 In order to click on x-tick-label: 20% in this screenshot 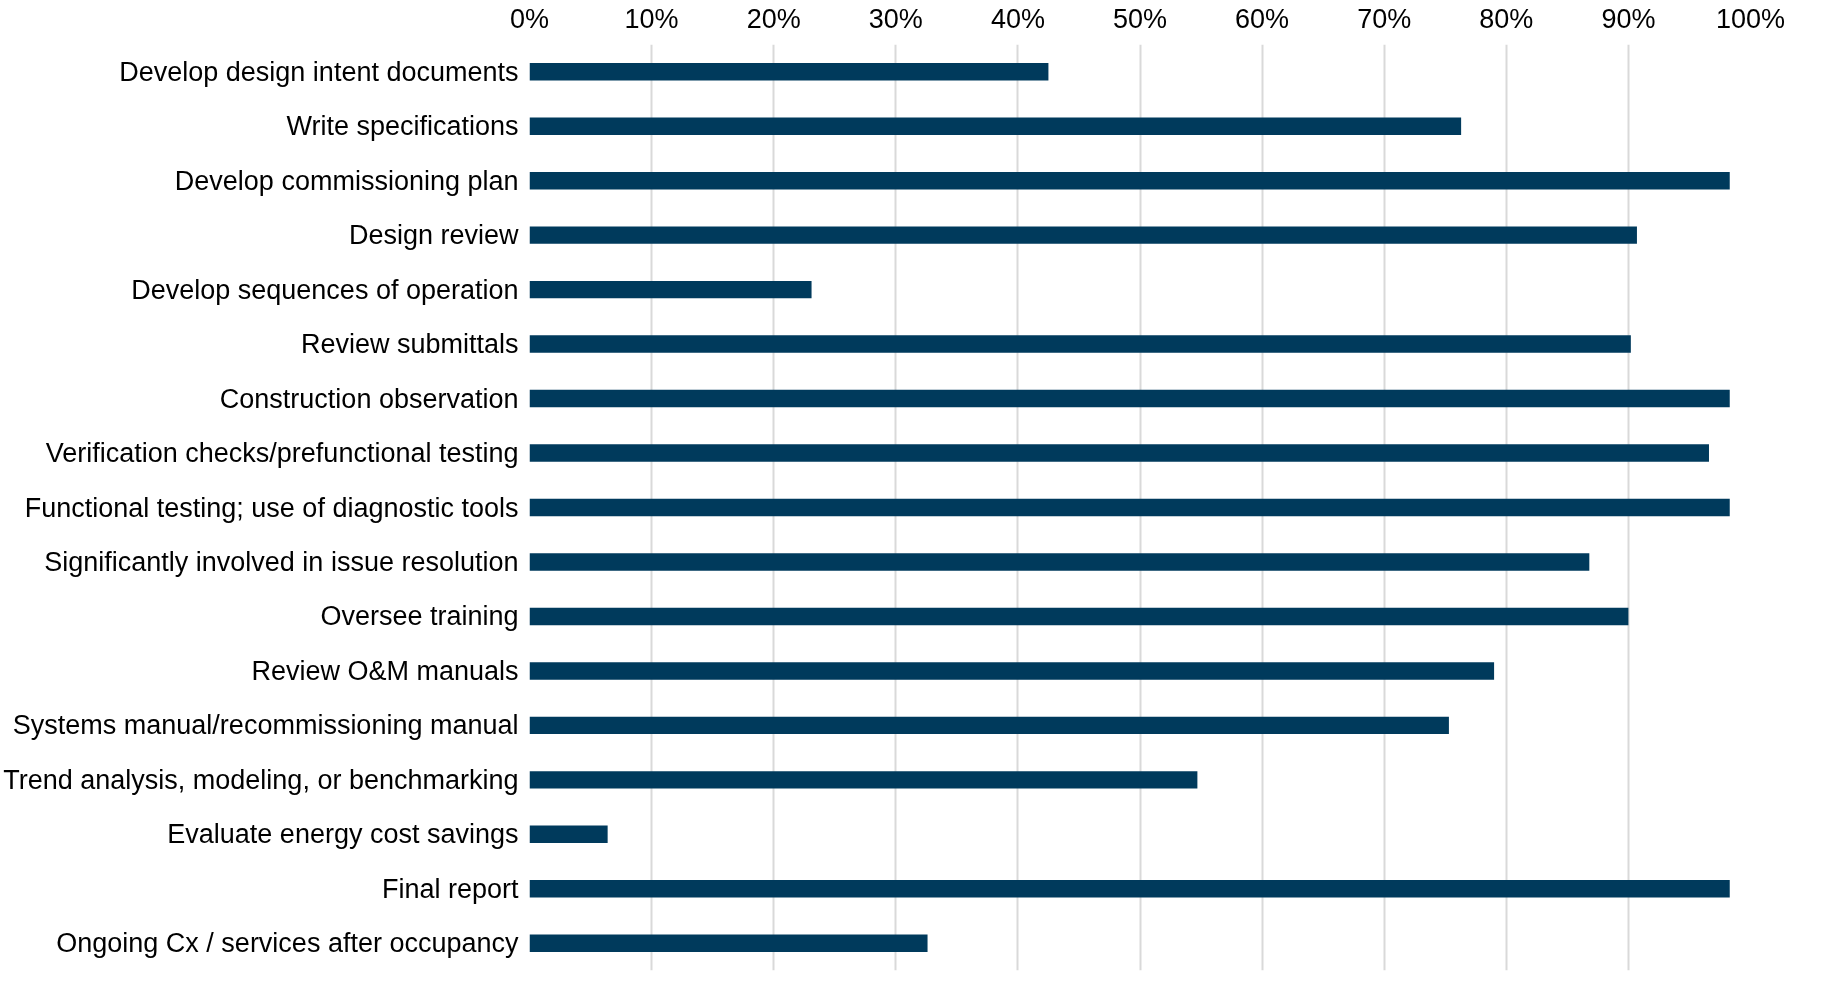, I will do `click(773, 18)`.